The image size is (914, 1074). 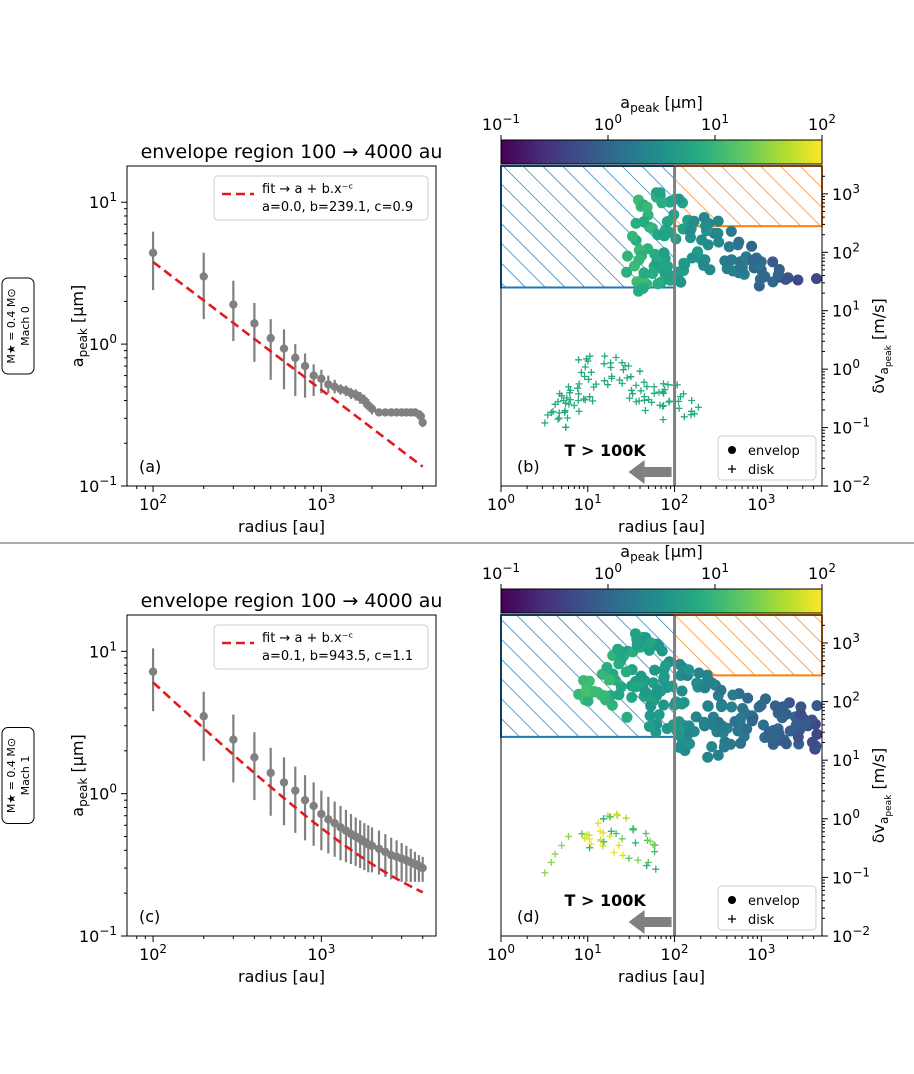 What do you see at coordinates (606, 450) in the screenshot?
I see `temperature-label: T > 100K` at bounding box center [606, 450].